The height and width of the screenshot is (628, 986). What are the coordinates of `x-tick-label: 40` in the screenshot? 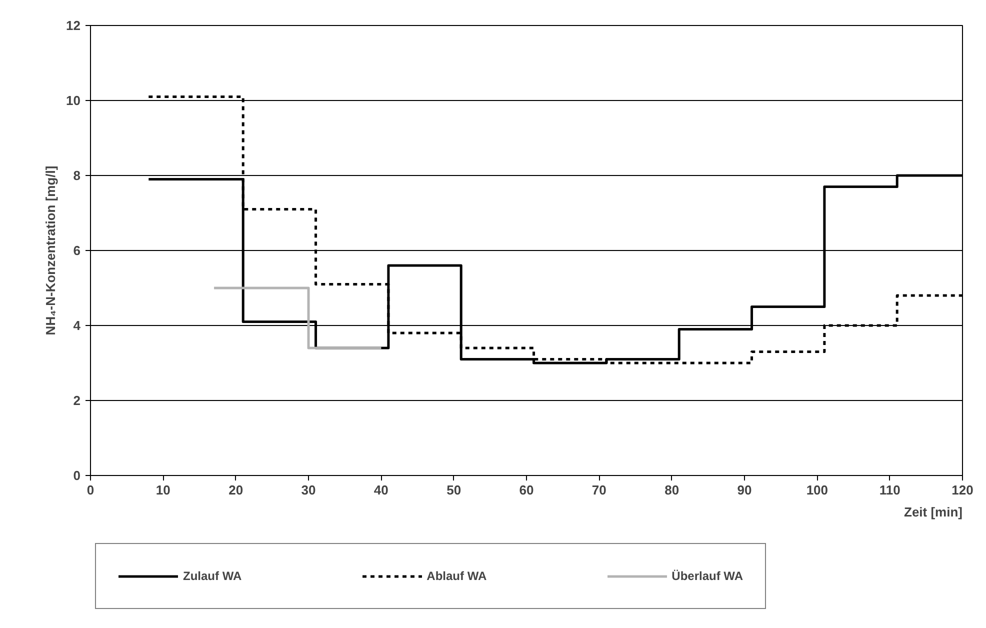 It's located at (381, 490).